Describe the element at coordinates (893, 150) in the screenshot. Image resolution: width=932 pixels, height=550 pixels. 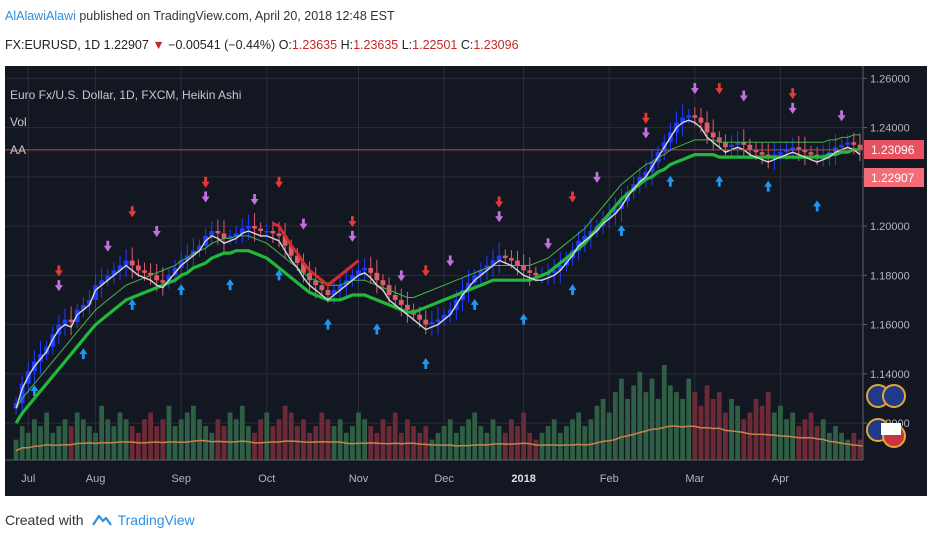
I see `price-tag-upper-text: 1.23096` at that location.